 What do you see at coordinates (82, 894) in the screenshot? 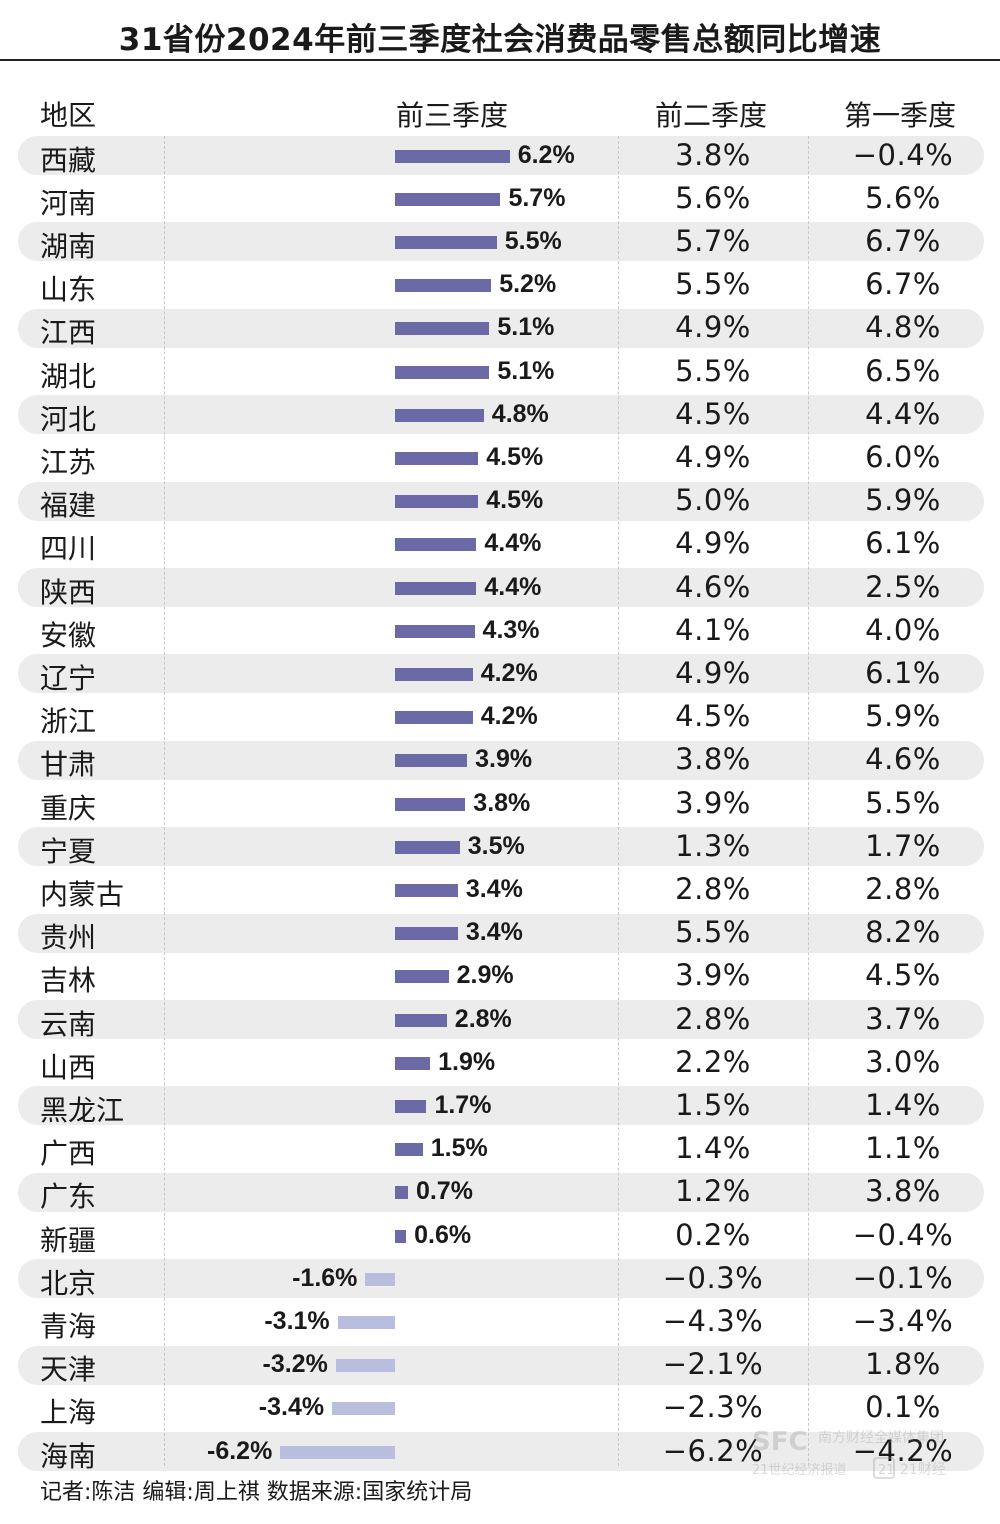
I see `region-label: 内蒙古` at bounding box center [82, 894].